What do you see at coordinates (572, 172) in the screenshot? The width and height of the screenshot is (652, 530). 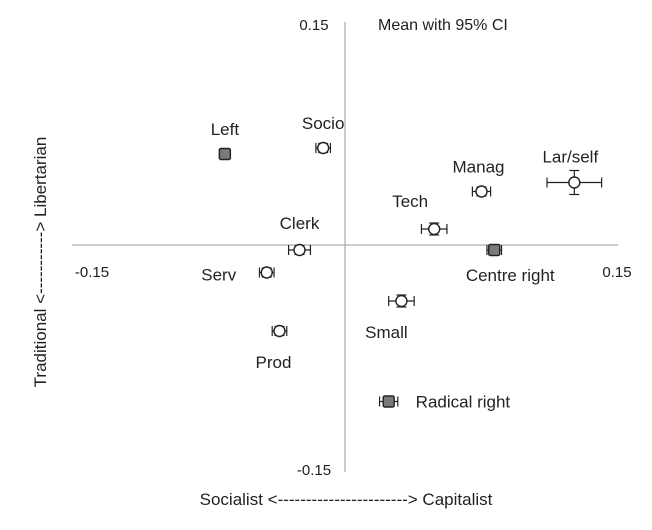 I see `point-lar-self: Lar/self` at bounding box center [572, 172].